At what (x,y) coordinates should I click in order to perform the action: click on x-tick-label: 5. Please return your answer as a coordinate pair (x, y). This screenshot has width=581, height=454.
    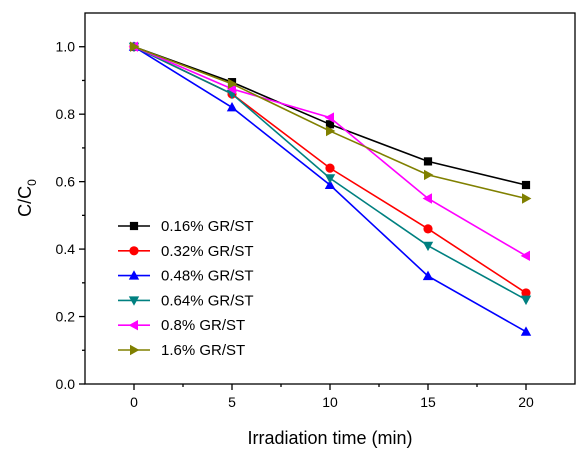
    Looking at the image, I should click on (232, 402).